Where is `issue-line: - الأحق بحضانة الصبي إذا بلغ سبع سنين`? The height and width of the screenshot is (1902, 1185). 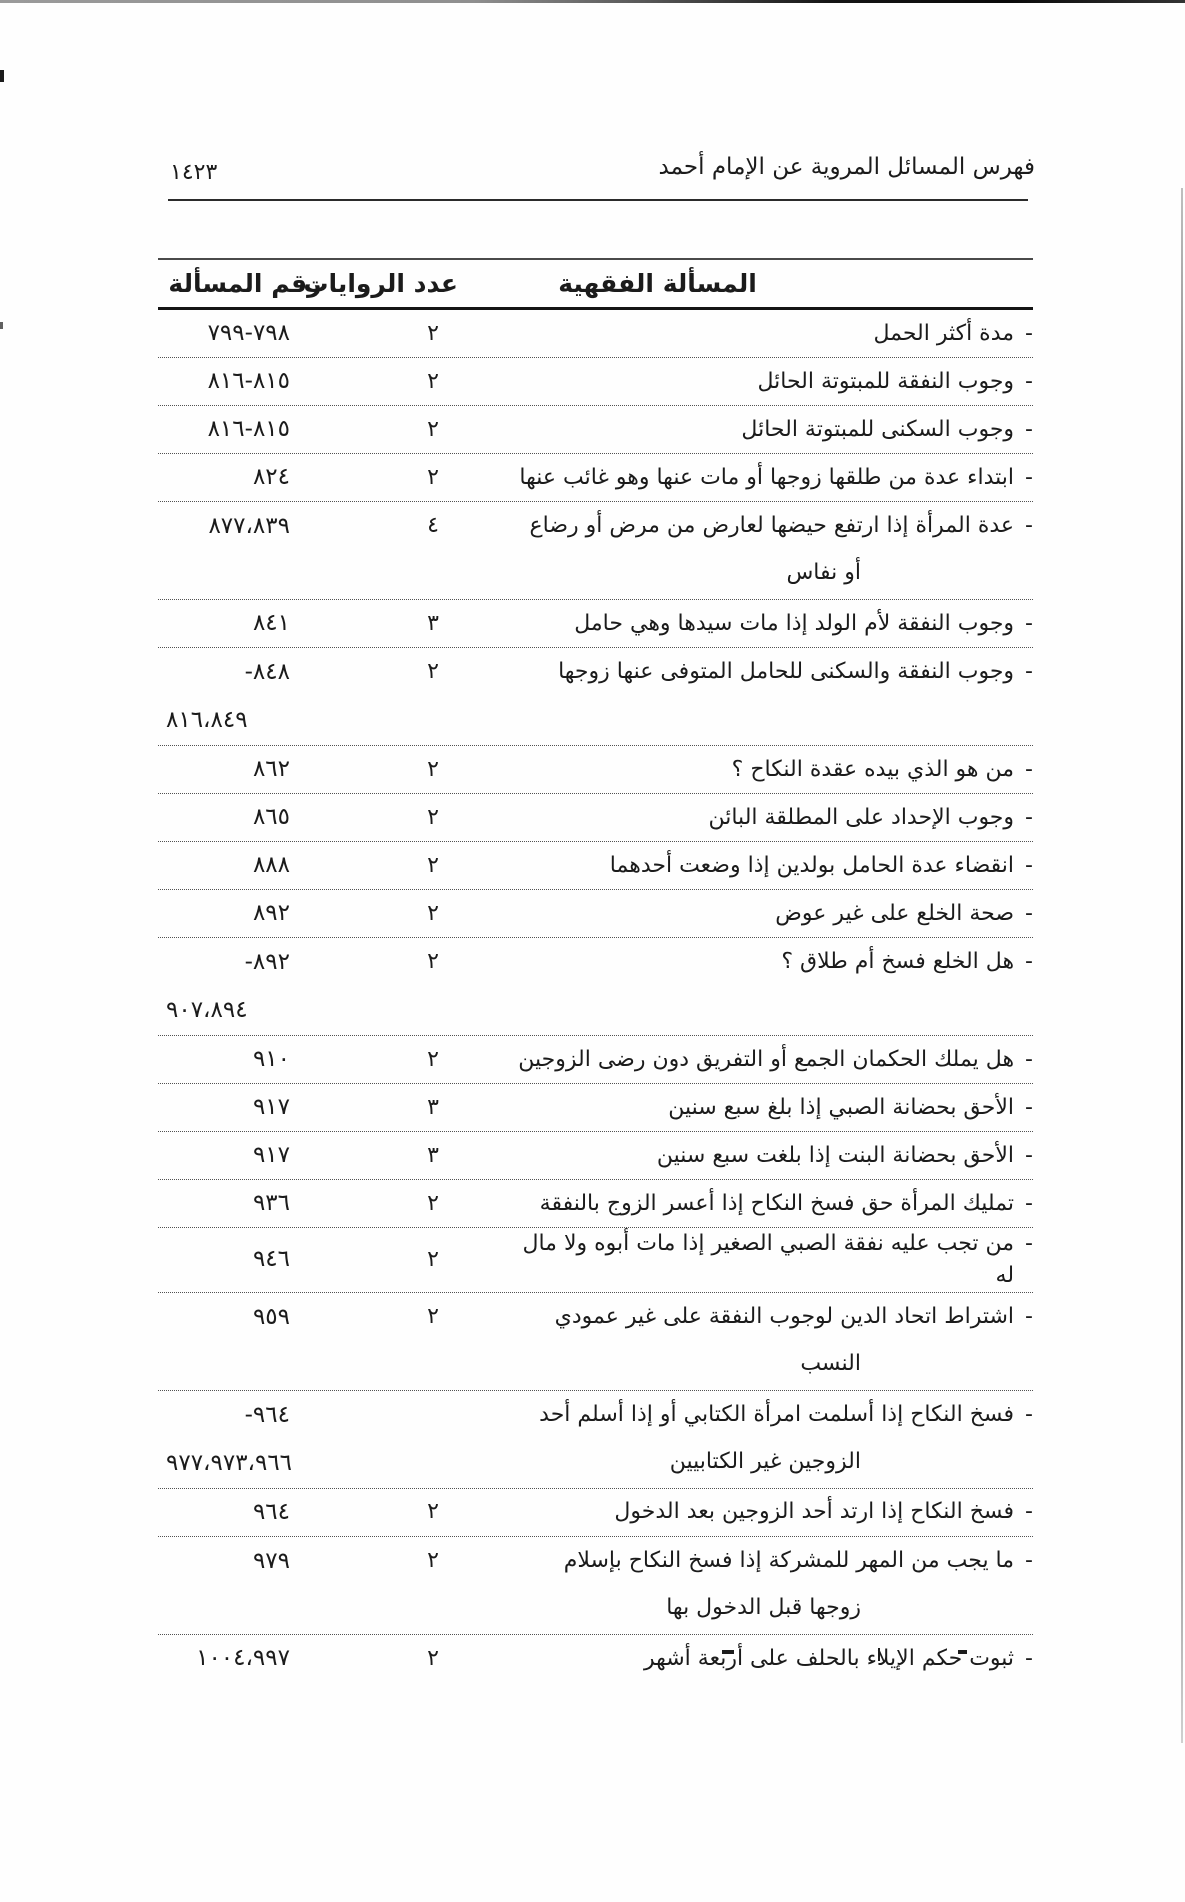
issue-line: - الأحق بحضانة الصبي إذا بلغ سبع سنين is located at coordinates (765, 1108).